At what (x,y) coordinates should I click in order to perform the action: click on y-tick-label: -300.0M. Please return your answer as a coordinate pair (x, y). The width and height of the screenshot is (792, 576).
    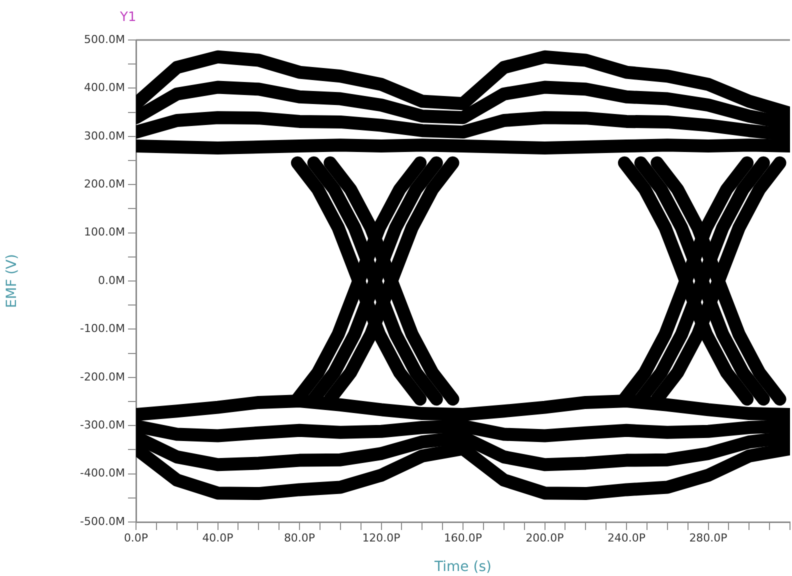
    Looking at the image, I should click on (102, 425).